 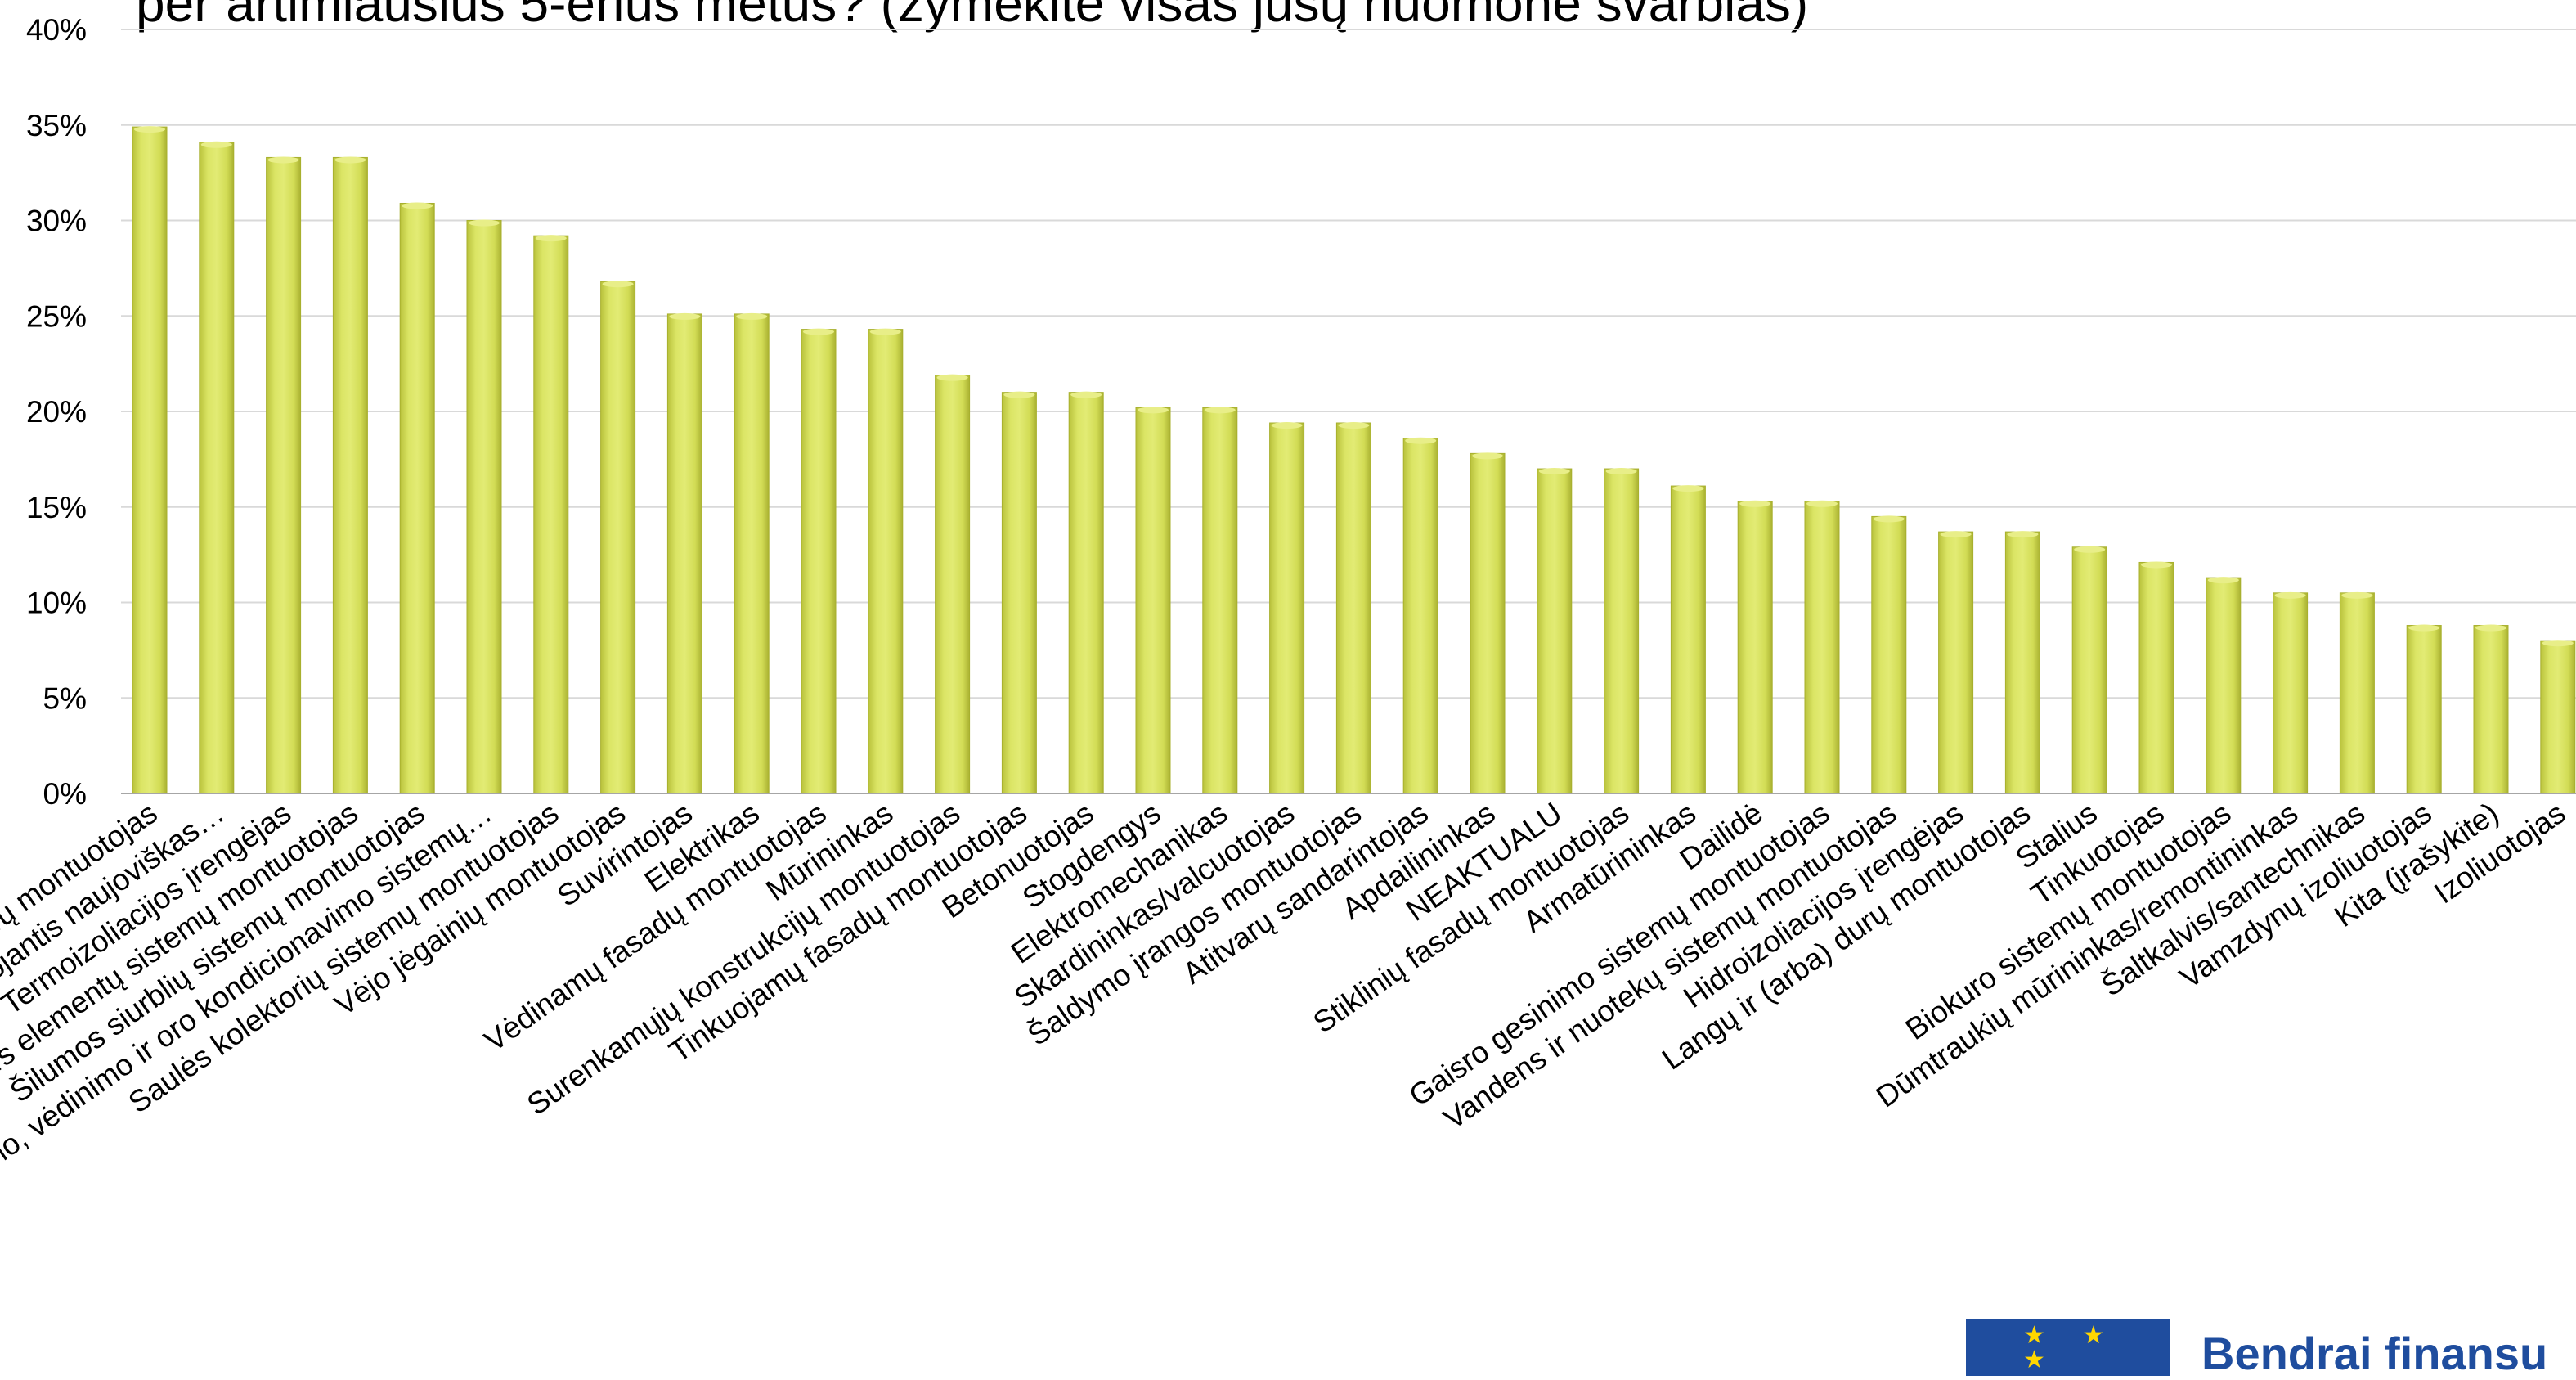 What do you see at coordinates (2375, 1353) in the screenshot?
I see `cofunded-label: Bendrai finansu` at bounding box center [2375, 1353].